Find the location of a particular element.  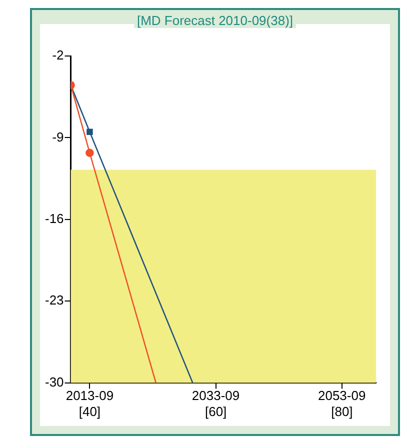

y-tick-label: -23 is located at coordinates (54, 300).